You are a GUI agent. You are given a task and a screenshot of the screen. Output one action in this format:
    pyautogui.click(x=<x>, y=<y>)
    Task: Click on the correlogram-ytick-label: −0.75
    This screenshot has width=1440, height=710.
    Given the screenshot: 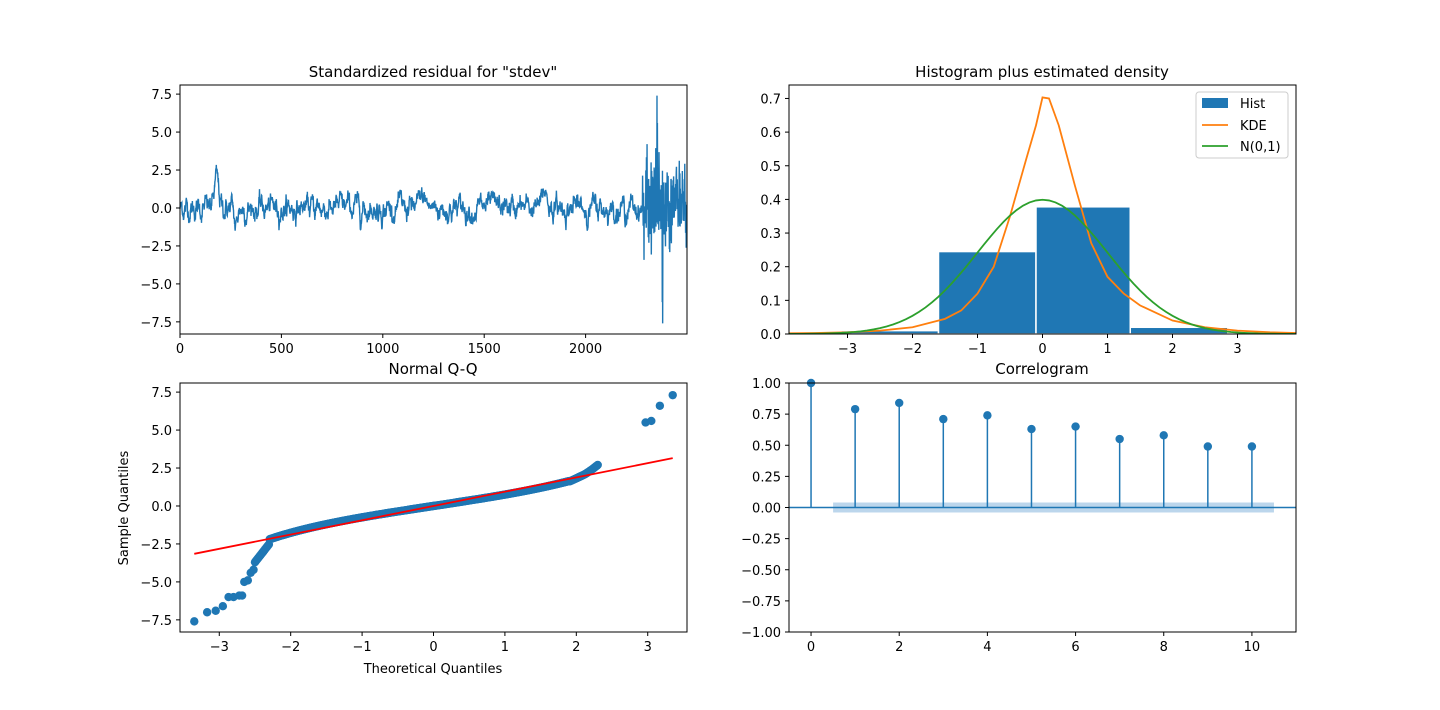 What is the action you would take?
    pyautogui.click(x=761, y=602)
    